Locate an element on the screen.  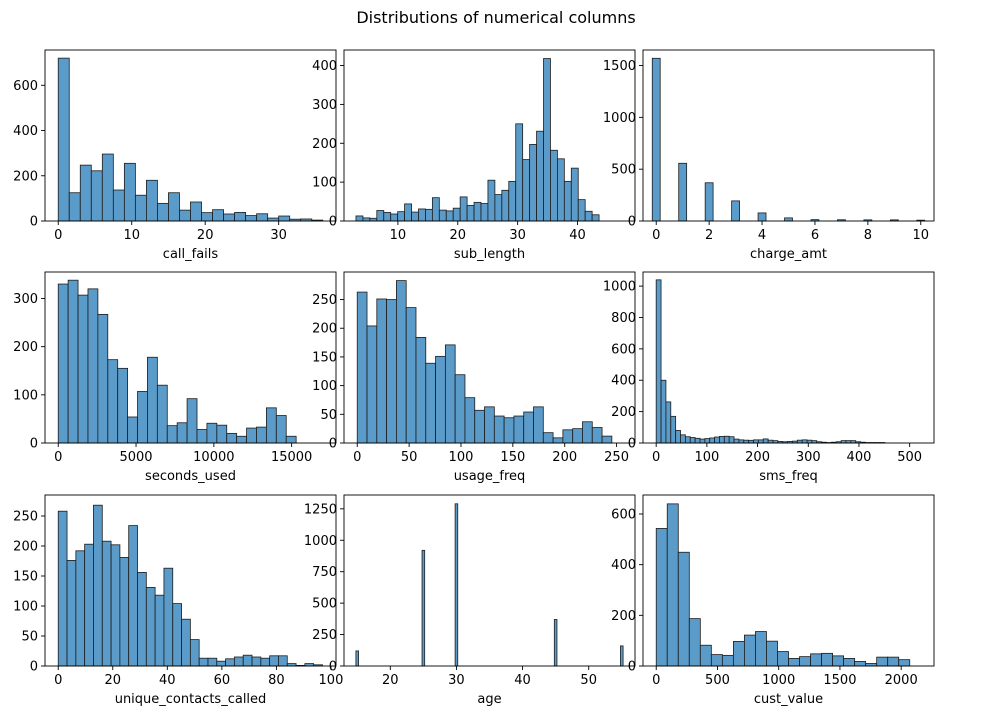
figure-title: Distributions of numerical columns is located at coordinates (495, 17).